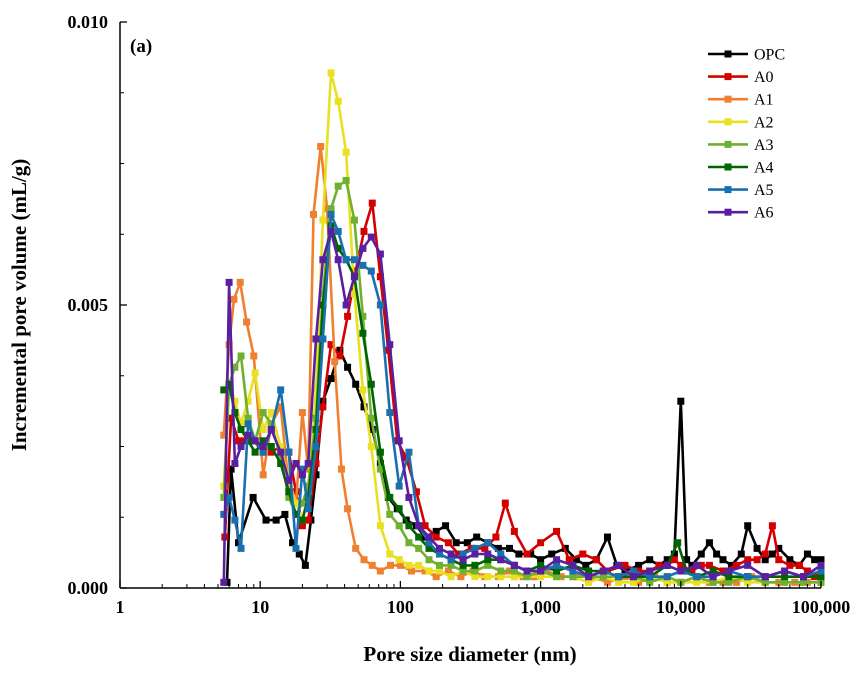 This screenshot has height=678, width=866. What do you see at coordinates (88, 305) in the screenshot?
I see `y-tick-label: 0.005` at bounding box center [88, 305].